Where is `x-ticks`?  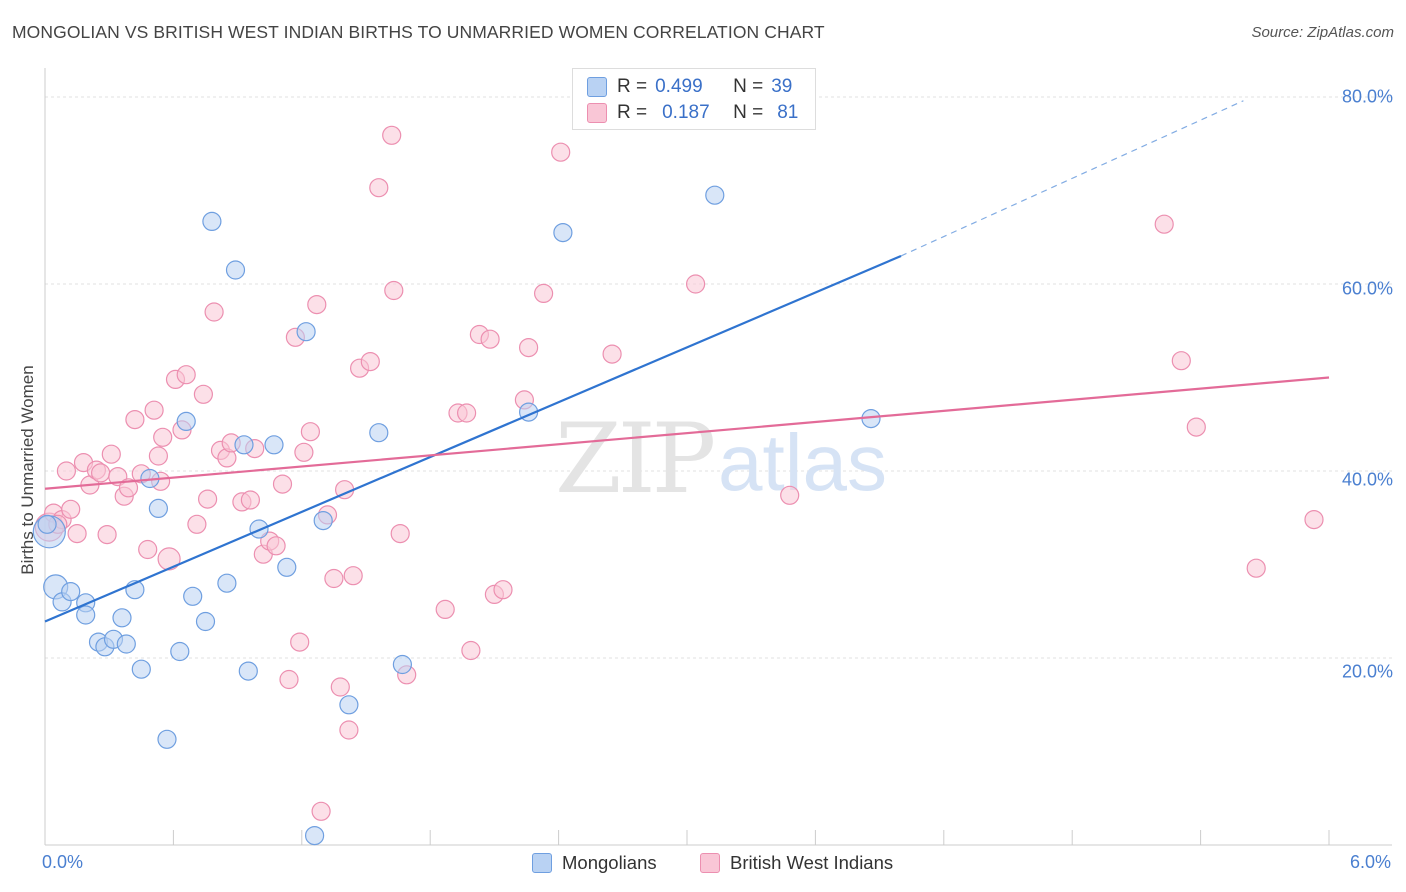
x-ticks is located at coordinates (687, 837).